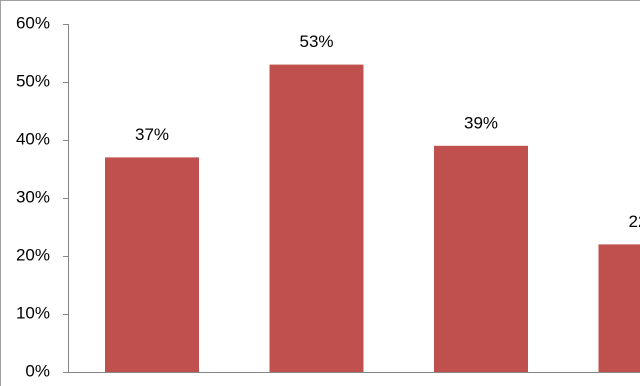 The image size is (640, 386). I want to click on y-tick-label: 30%, so click(33, 196).